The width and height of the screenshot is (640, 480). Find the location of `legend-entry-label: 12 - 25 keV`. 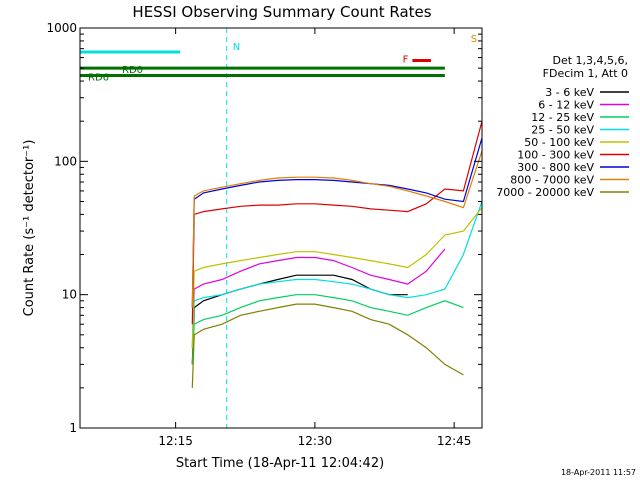

legend-entry-label: 12 - 25 keV is located at coordinates (562, 117).